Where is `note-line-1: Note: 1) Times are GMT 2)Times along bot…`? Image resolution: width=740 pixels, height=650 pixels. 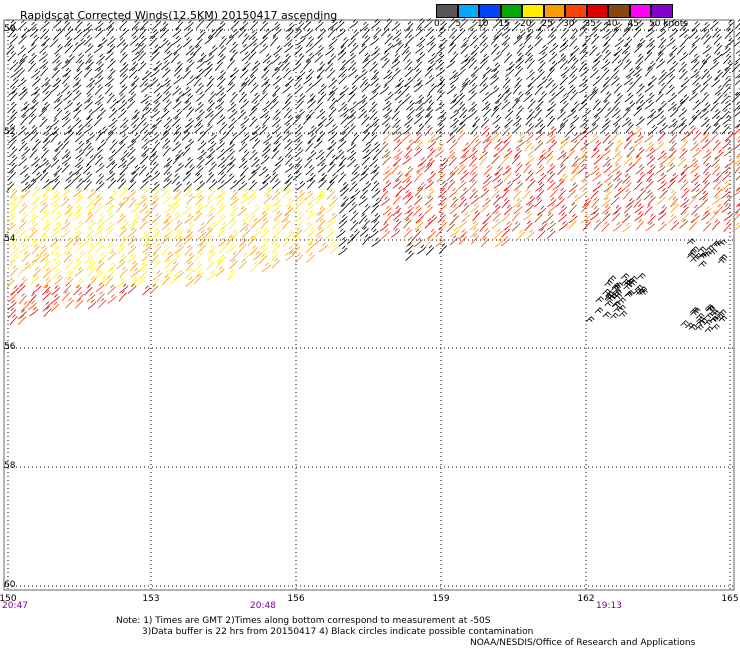
note-line-1: Note: 1) Times are GMT 2)Times along bot… is located at coordinates (303, 621).